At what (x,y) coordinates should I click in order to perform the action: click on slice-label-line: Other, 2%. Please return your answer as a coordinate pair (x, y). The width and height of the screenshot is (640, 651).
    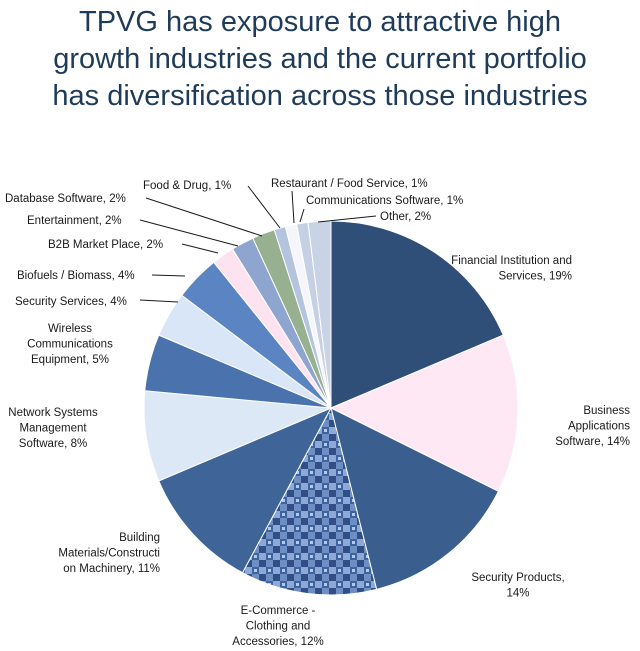
    Looking at the image, I should click on (405, 217).